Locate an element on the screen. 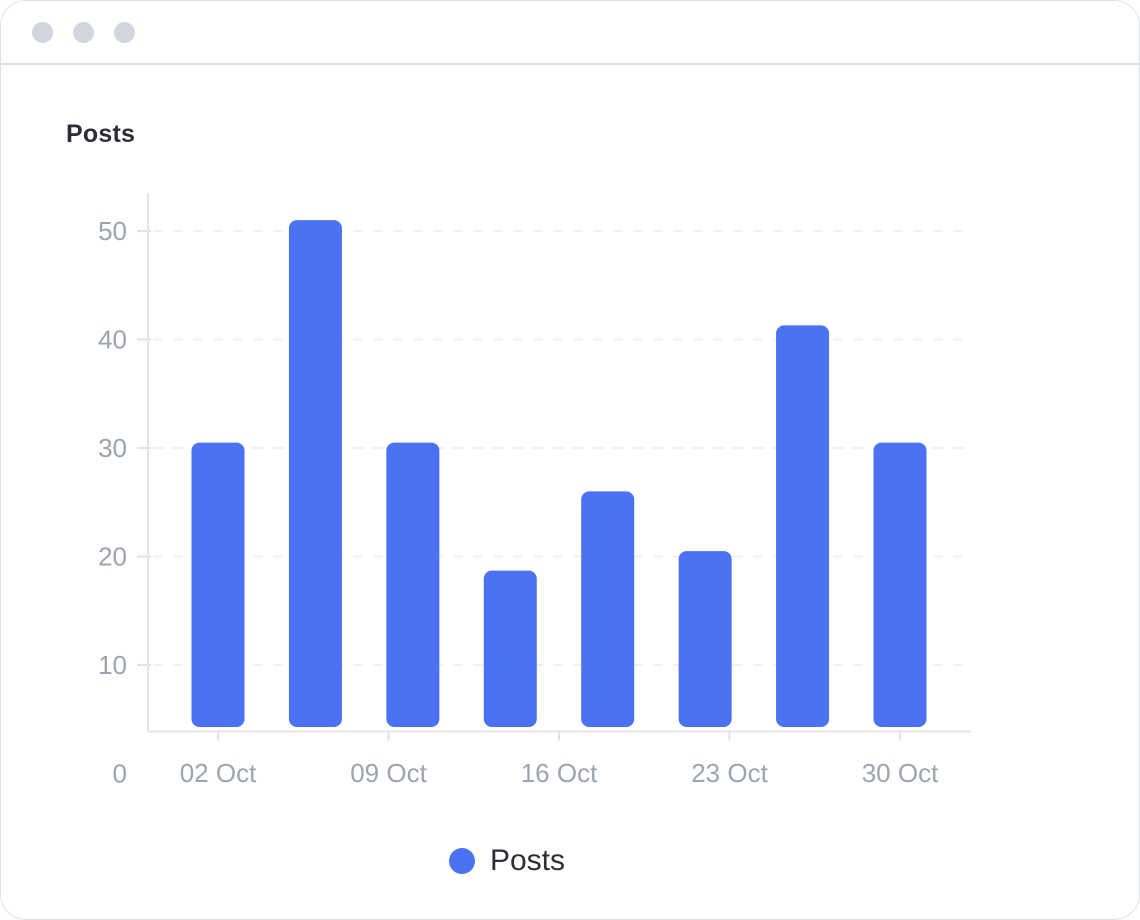  bar-02-oct is located at coordinates (218, 584).